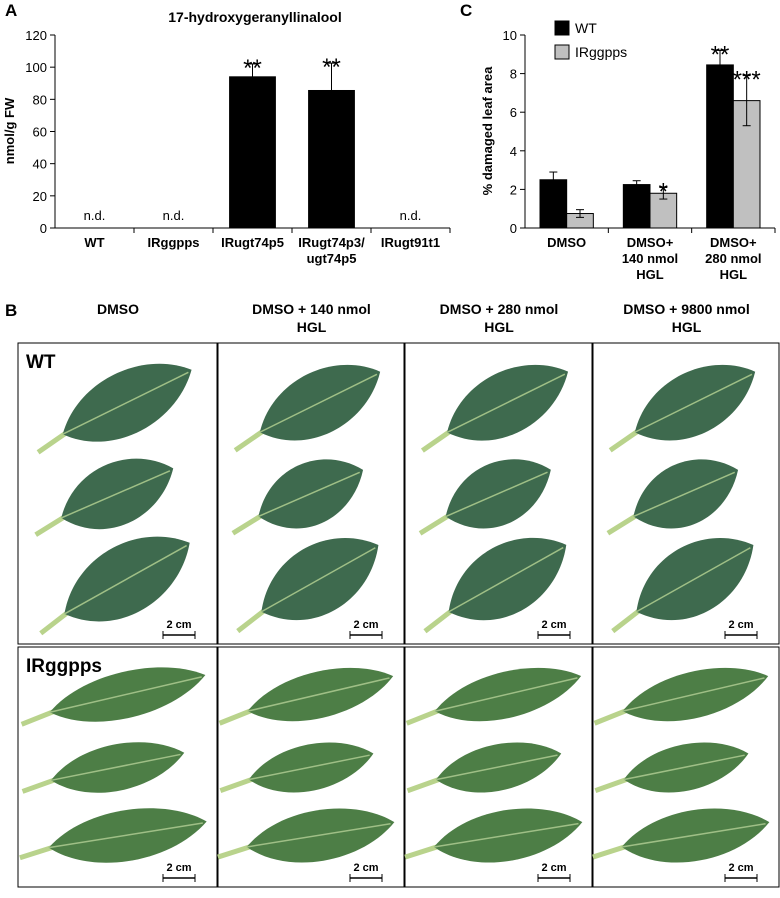  Describe the element at coordinates (331, 250) in the screenshot. I see `x-tick-label: IRugt74p3/ugt74p5` at that location.